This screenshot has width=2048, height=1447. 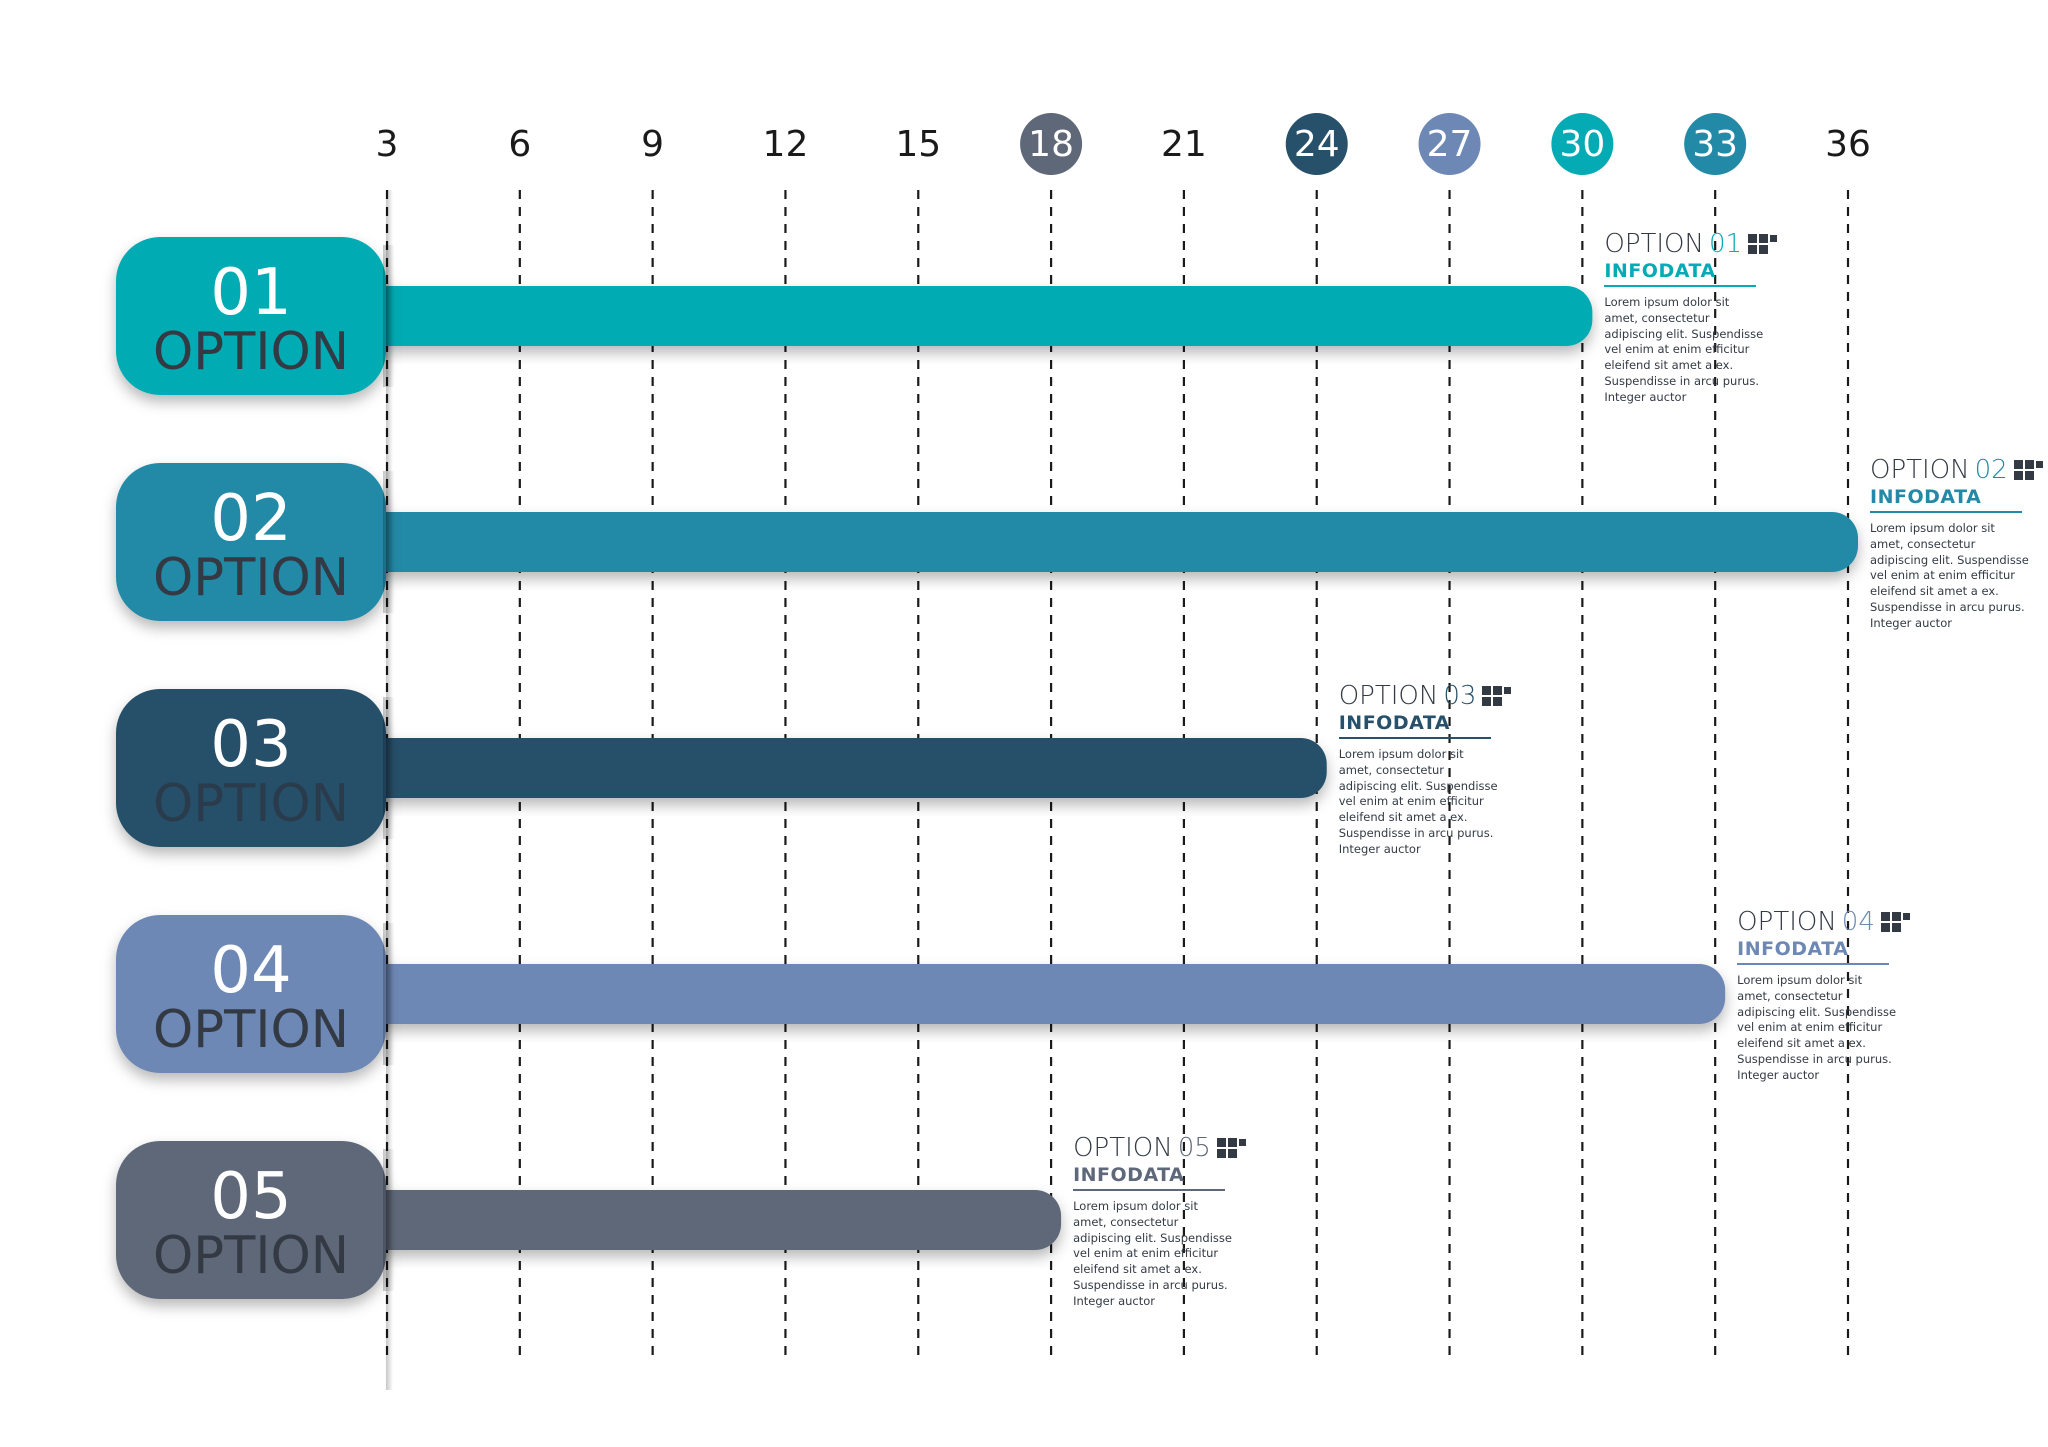 I want to click on tick-label: 27, so click(x=1450, y=144).